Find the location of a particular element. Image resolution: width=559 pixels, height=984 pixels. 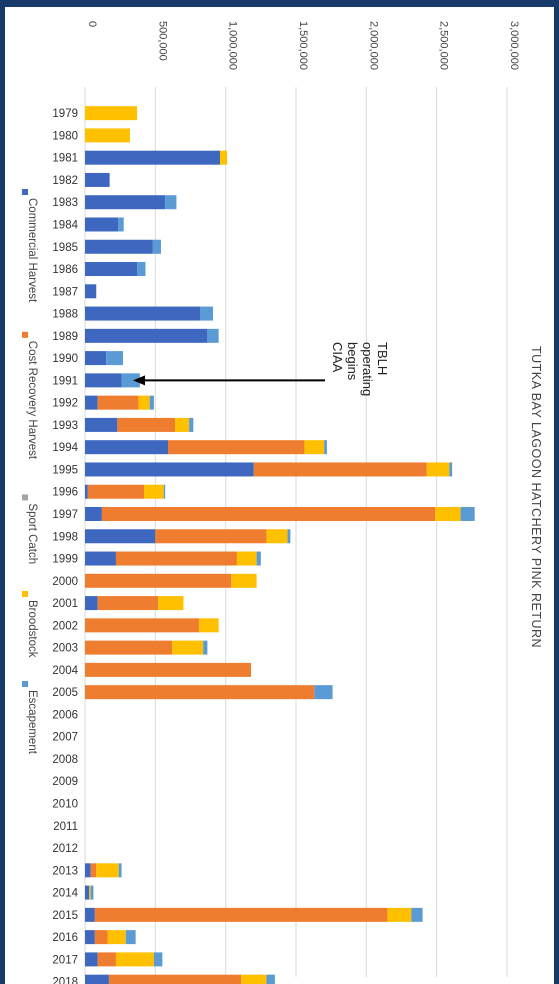

legend-swatch is located at coordinates (25, 684).